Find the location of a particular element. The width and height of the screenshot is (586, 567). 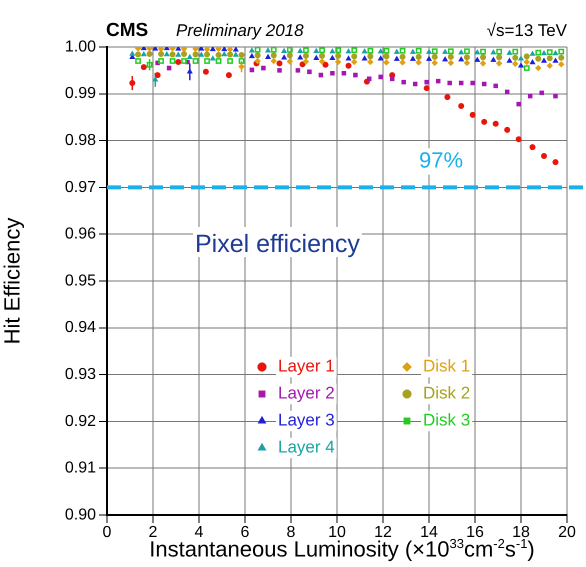

y-tick-label: 0.92 is located at coordinates (80, 421).